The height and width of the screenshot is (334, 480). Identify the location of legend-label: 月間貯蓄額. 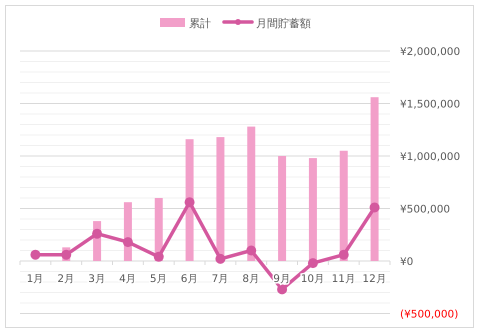
(283, 23).